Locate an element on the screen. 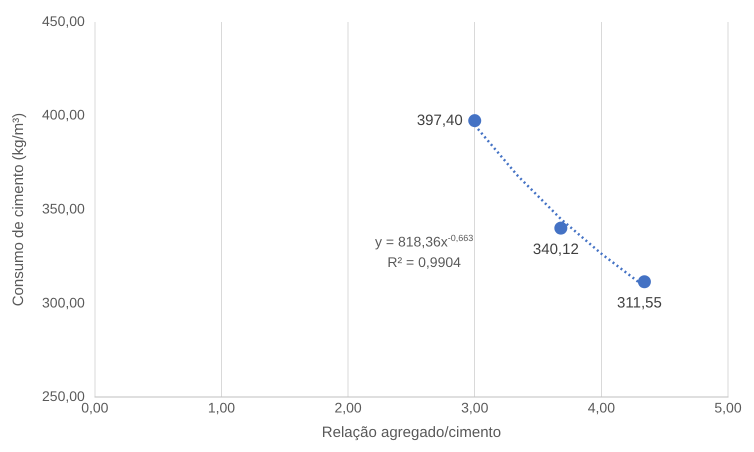 The image size is (754, 452). y-tick-label: 450,00 is located at coordinates (64, 20).